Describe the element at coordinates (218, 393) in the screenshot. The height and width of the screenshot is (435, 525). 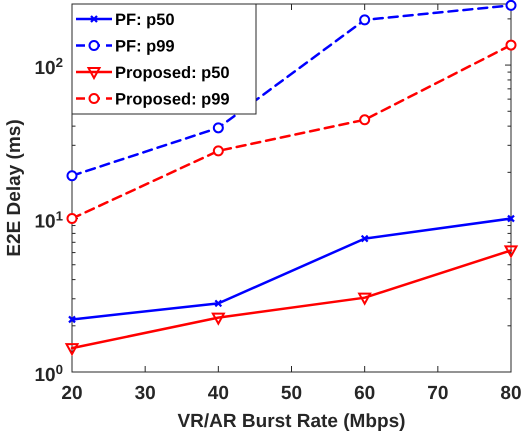
I see `x-tick-label: 40` at that location.